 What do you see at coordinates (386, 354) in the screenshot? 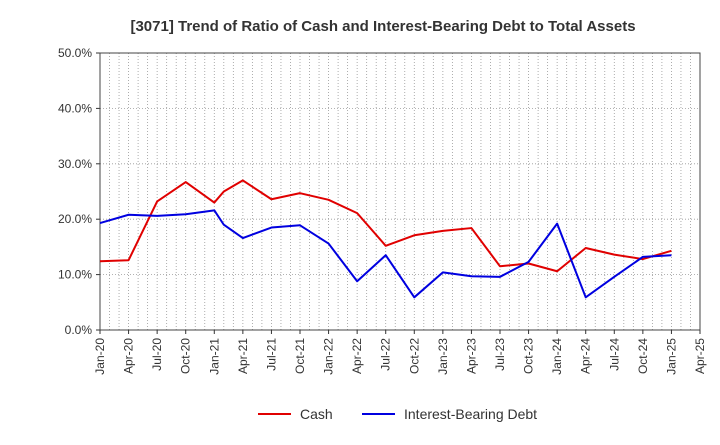
I see `x-tick-label: Jul-22` at bounding box center [386, 354].